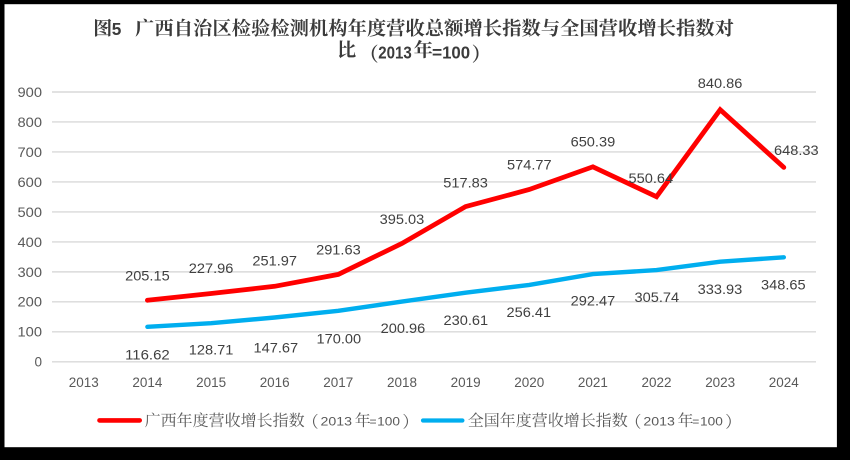  Describe the element at coordinates (720, 382) in the screenshot. I see `svg-text: 2023` at that location.